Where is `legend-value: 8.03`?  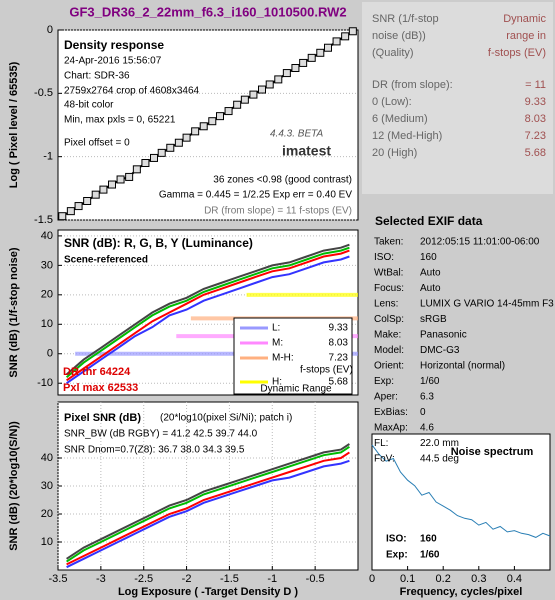
legend-value: 8.03 is located at coordinates (339, 343).